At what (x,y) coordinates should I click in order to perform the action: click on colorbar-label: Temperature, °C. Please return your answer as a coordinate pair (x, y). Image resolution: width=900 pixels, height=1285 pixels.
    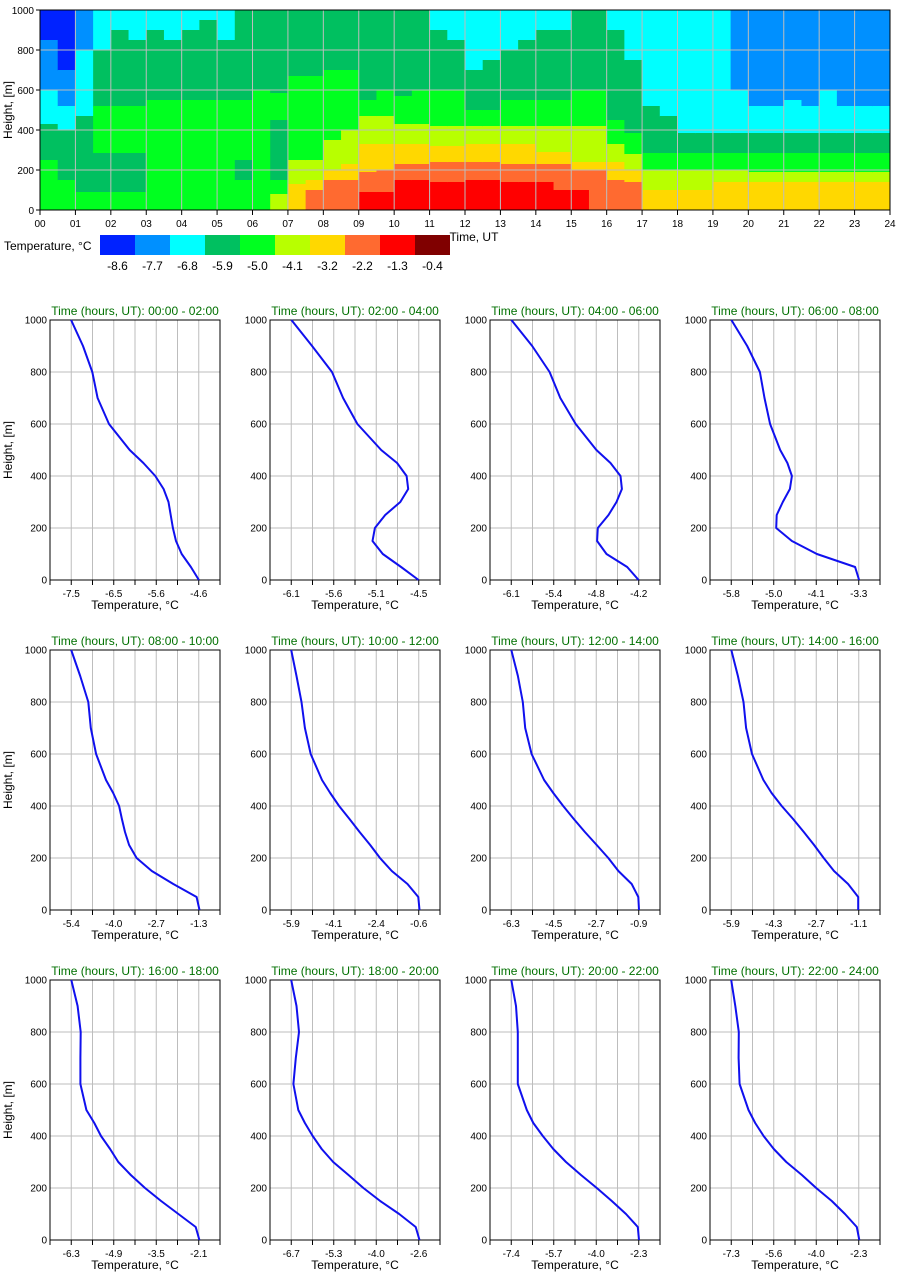
    Looking at the image, I should click on (48, 246).